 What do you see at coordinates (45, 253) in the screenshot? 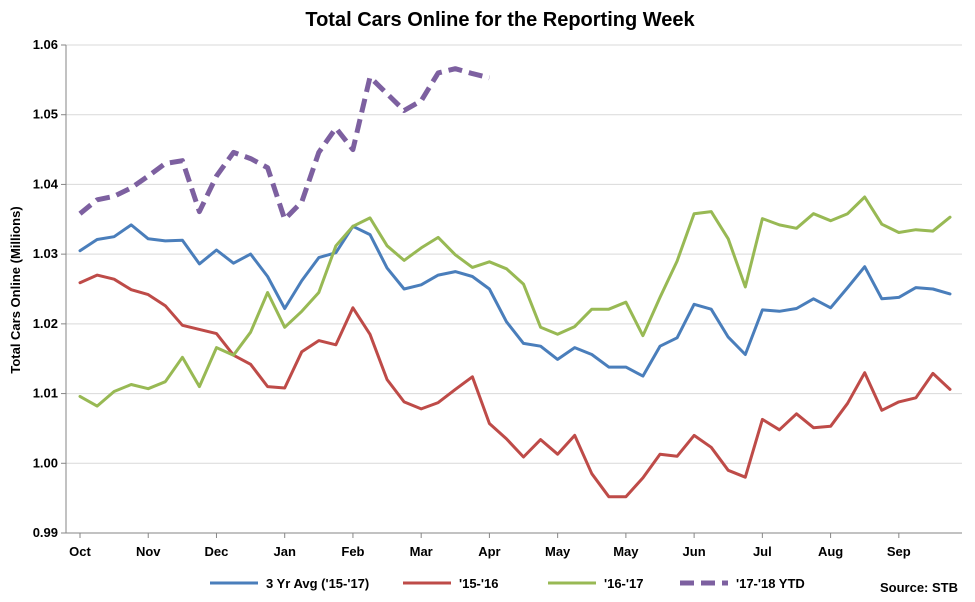
I see `y-tick-label: 1.03` at bounding box center [45, 253].